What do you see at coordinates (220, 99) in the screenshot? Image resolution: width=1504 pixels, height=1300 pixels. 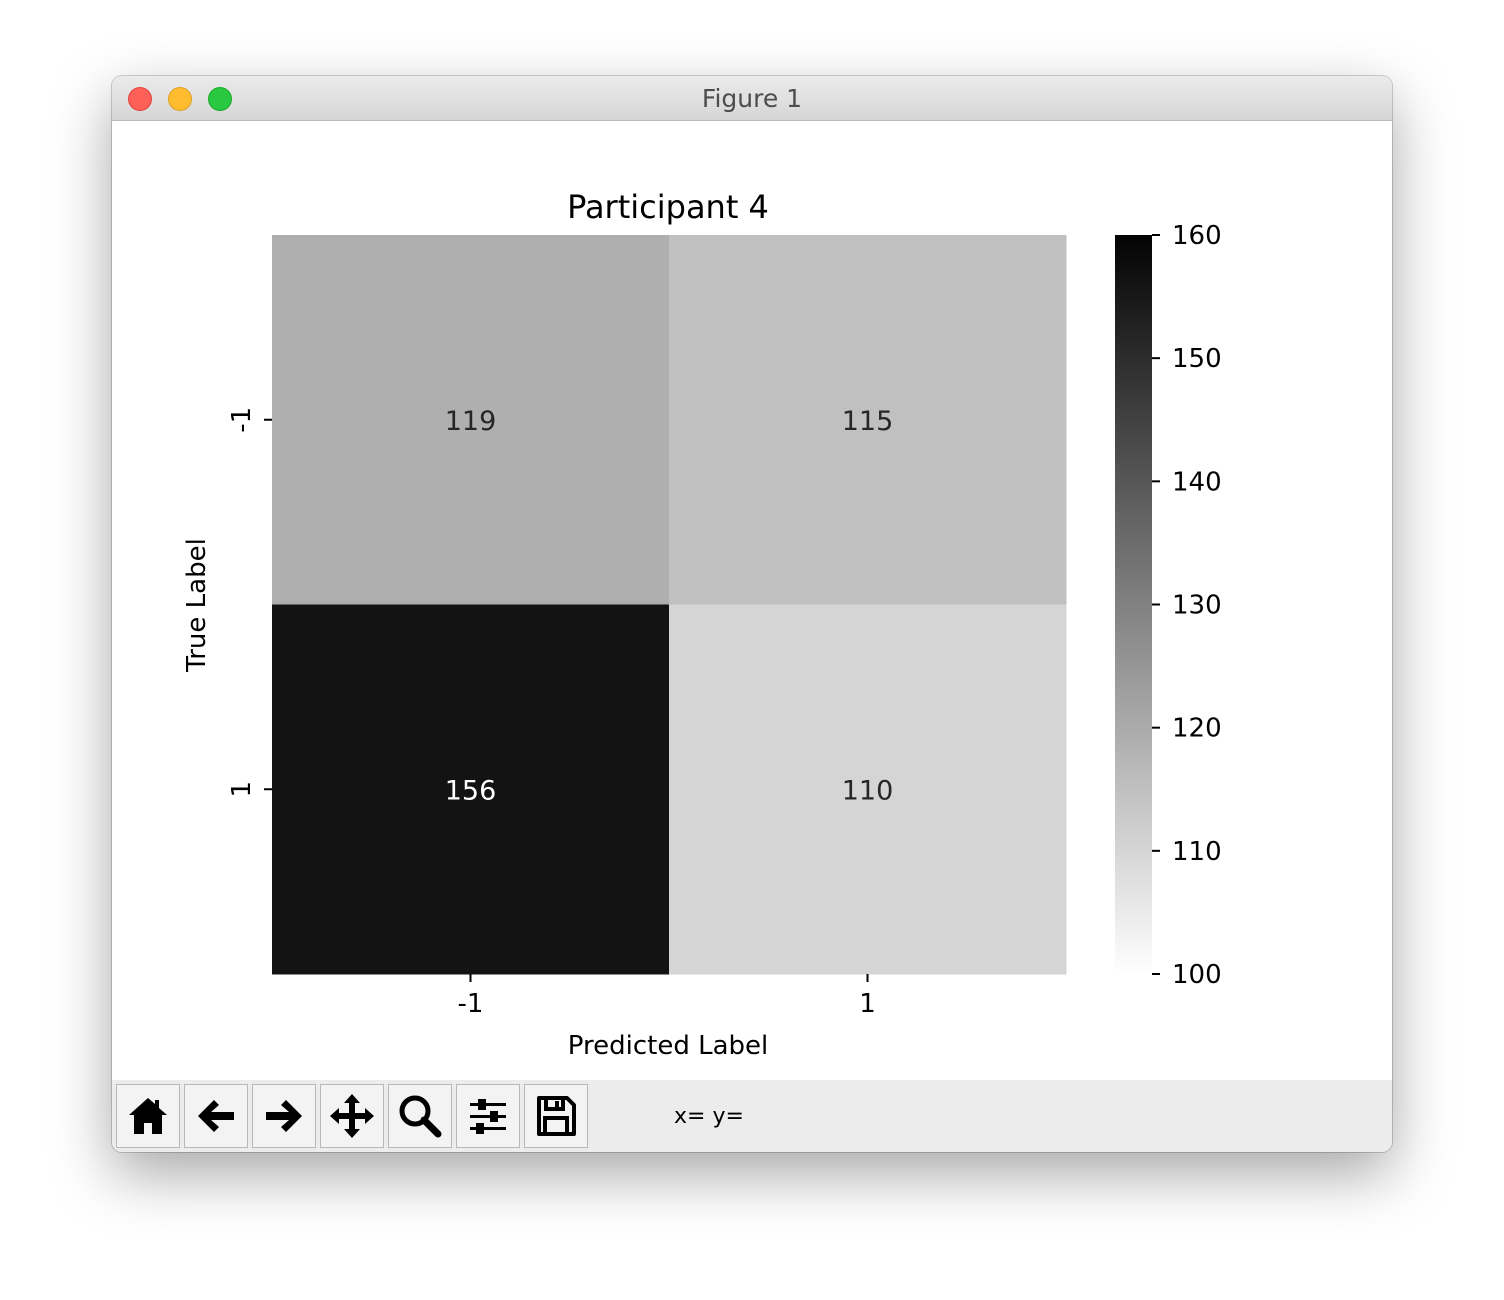 I see `zoom-window-button` at bounding box center [220, 99].